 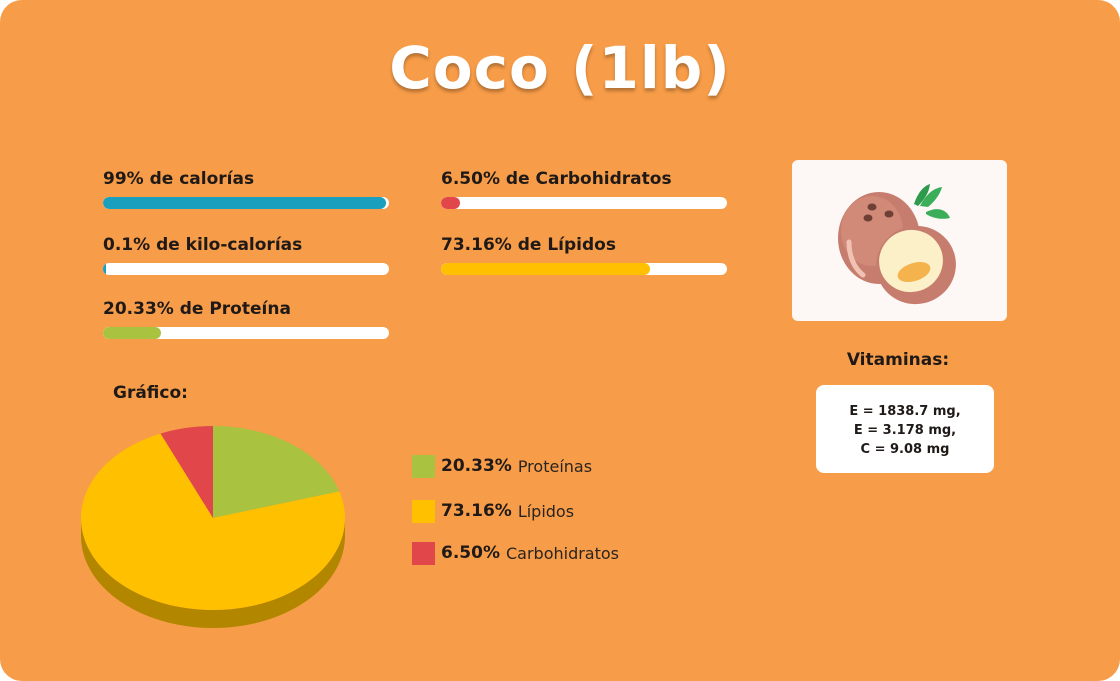 I want to click on stat-carbohidratos: 6.50% de Carbohidratos, so click(x=586, y=188).